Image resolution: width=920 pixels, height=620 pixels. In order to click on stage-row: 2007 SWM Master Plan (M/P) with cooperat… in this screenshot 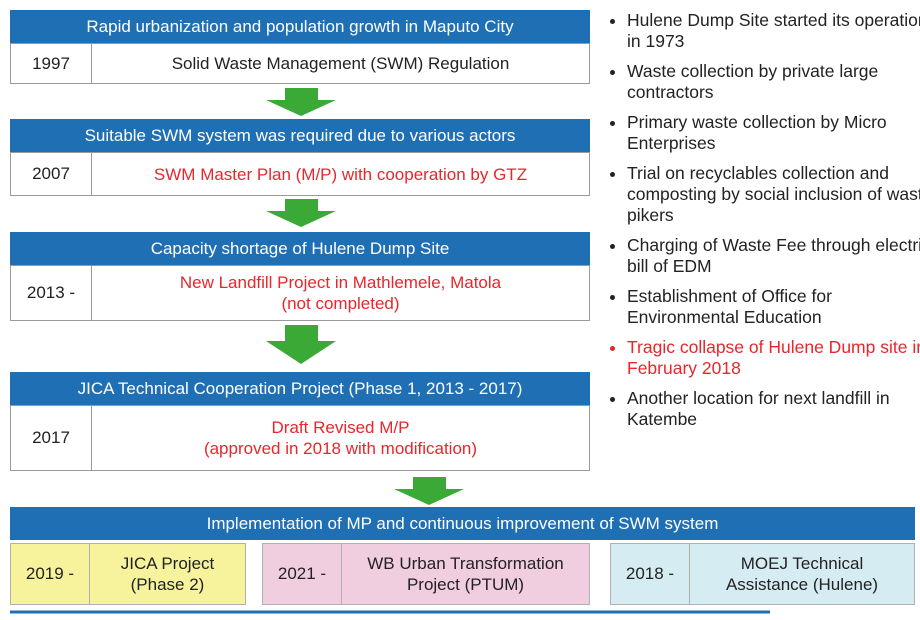, I will do `click(300, 174)`.